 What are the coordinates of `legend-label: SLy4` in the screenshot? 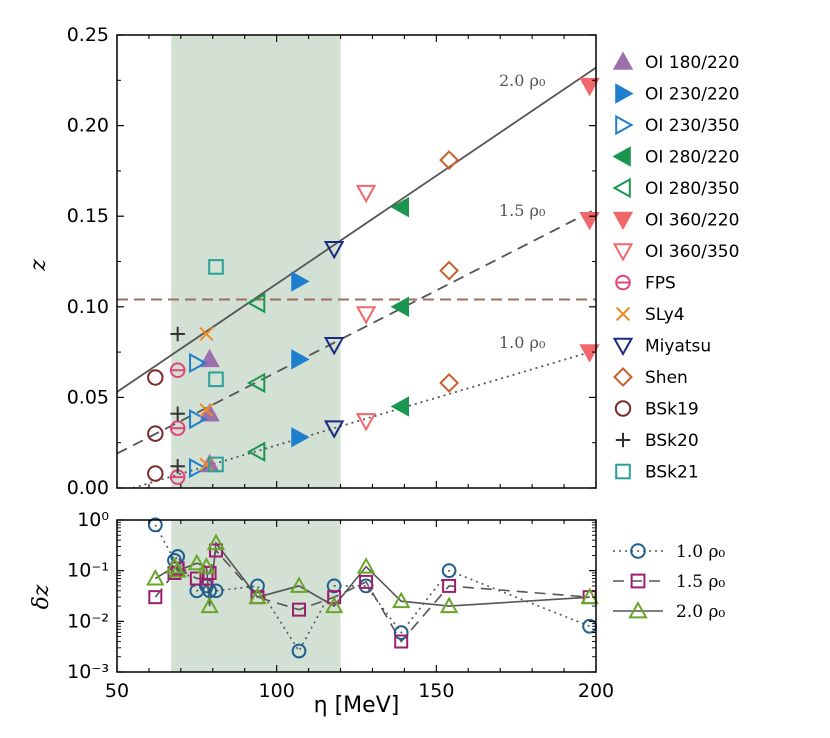 It's located at (665, 315).